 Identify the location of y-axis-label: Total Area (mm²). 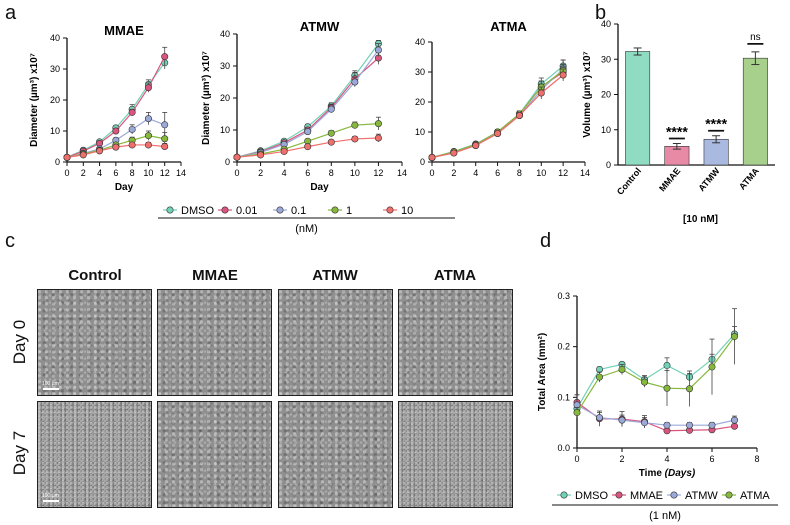
(542, 372).